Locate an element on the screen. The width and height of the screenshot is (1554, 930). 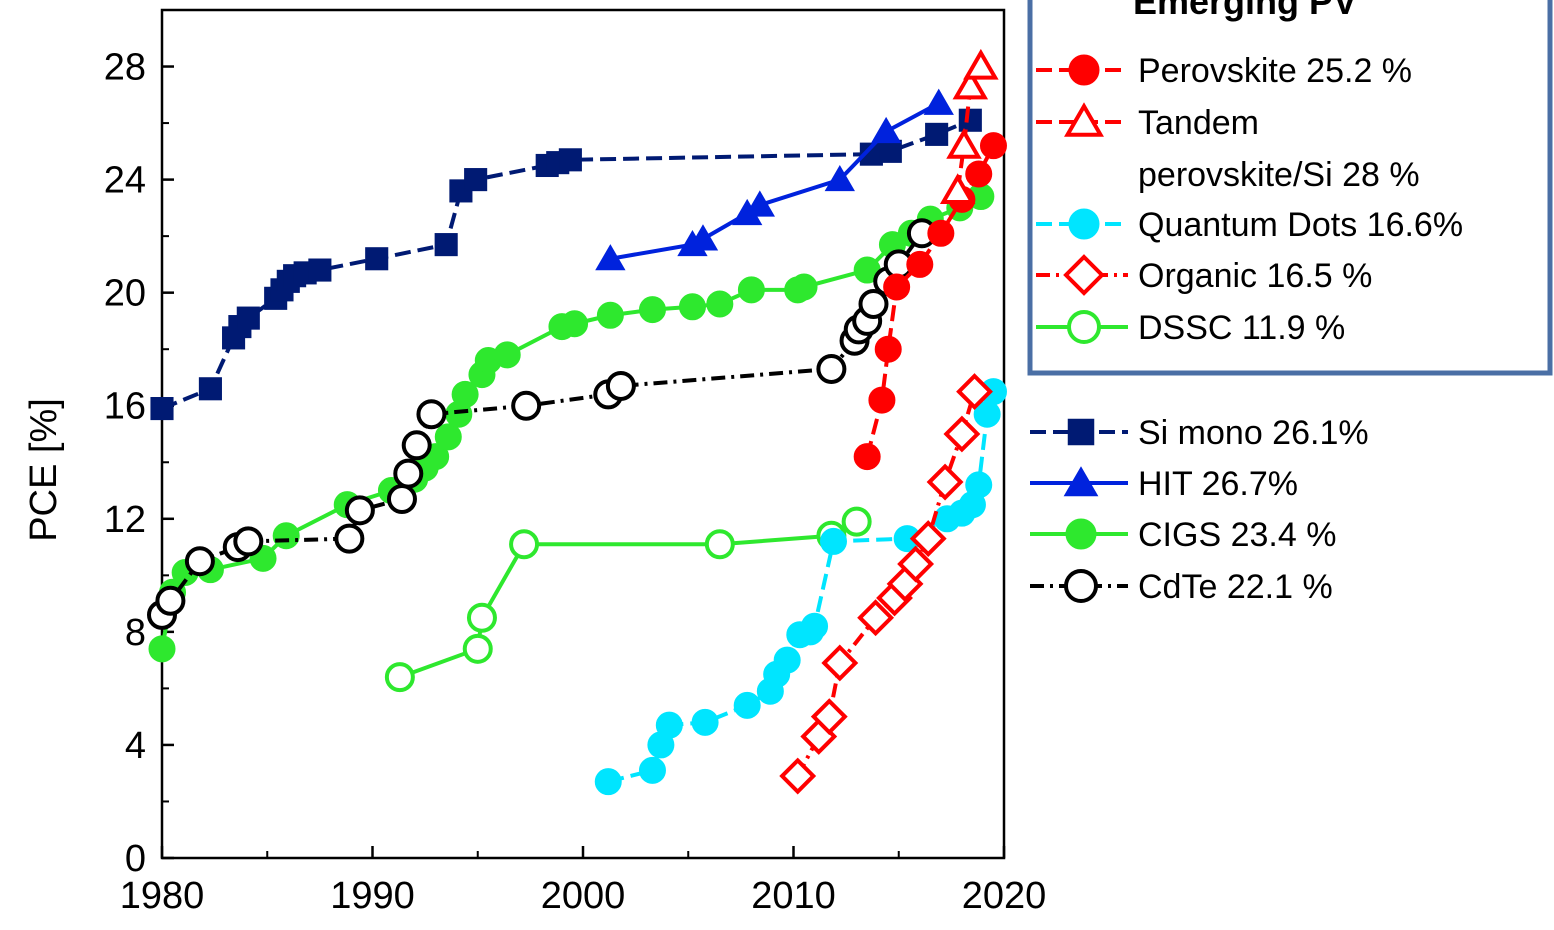
legend-label-line-1: Tandem is located at coordinates (1198, 123).